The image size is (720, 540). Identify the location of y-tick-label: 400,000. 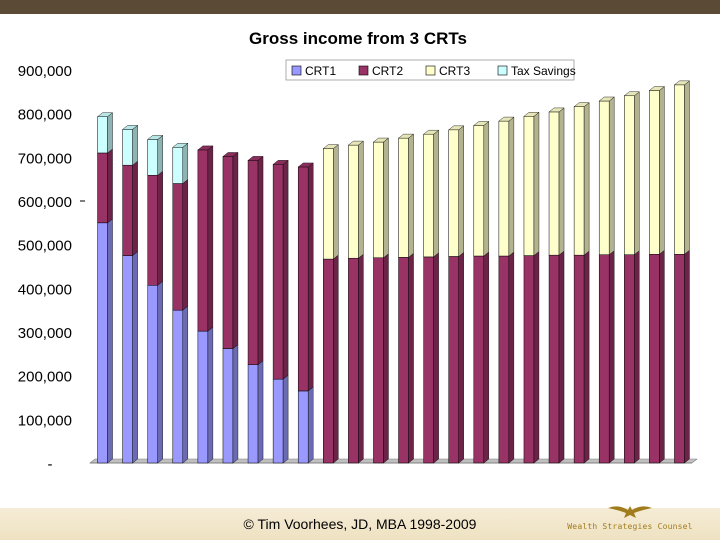
(45, 289).